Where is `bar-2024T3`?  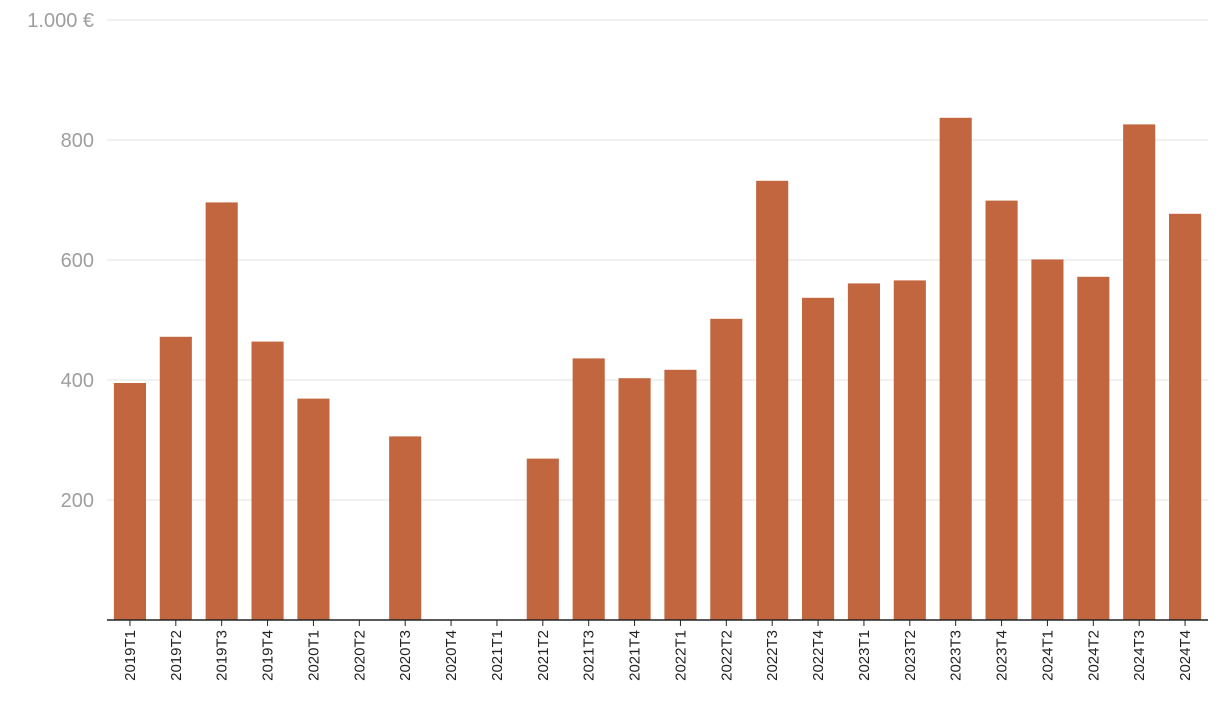
bar-2024T3 is located at coordinates (1139, 372).